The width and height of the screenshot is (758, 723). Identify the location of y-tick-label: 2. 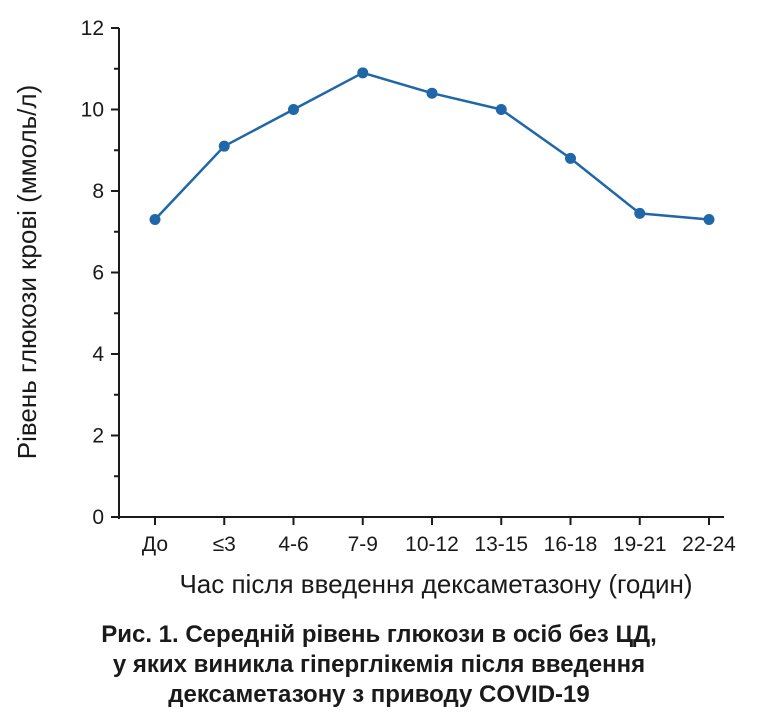
(98, 436).